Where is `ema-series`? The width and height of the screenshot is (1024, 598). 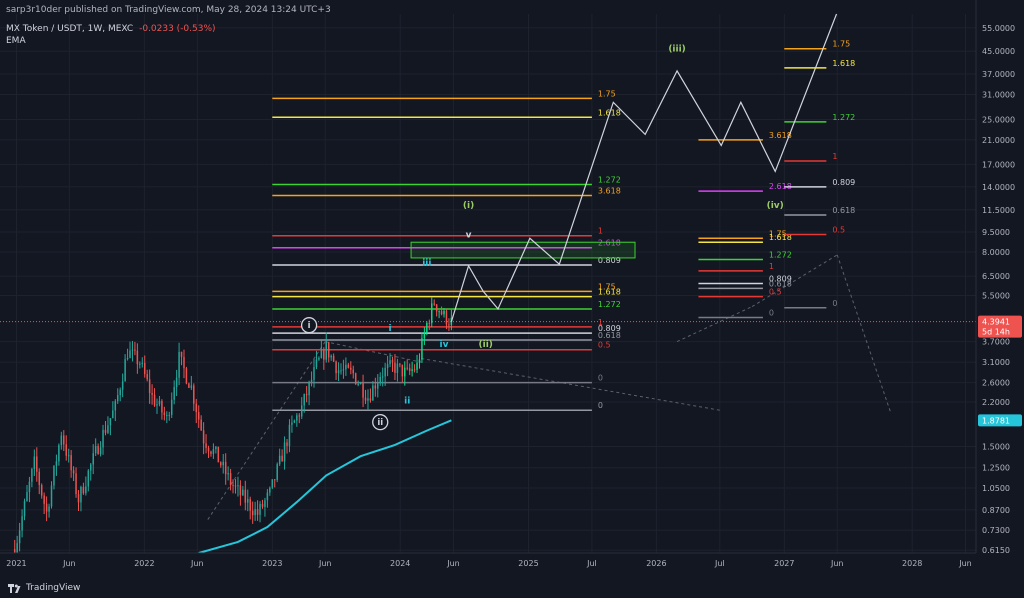
ema-series is located at coordinates (325, 486).